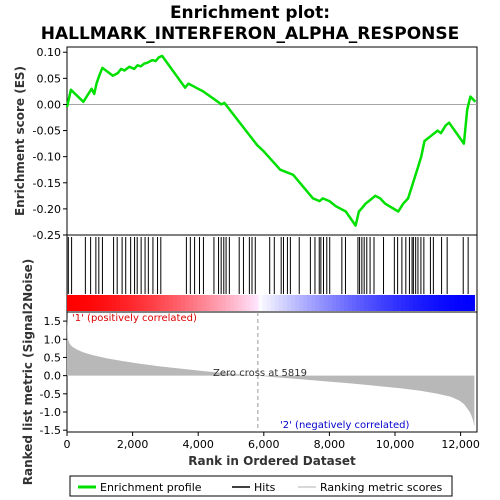  What do you see at coordinates (53, 321) in the screenshot?
I see `metric-y-tick-label: 1.5` at bounding box center [53, 321].